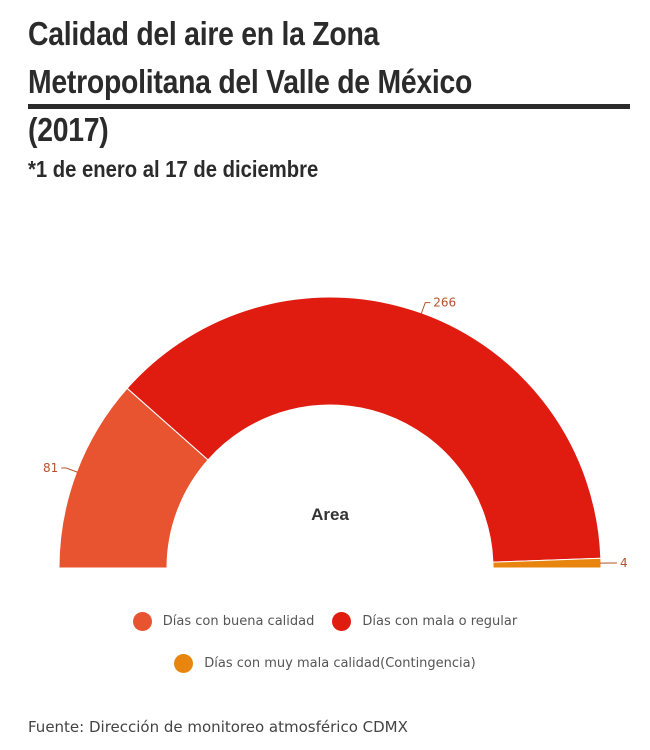  I want to click on legend-swatch-contingencia, so click(184, 663).